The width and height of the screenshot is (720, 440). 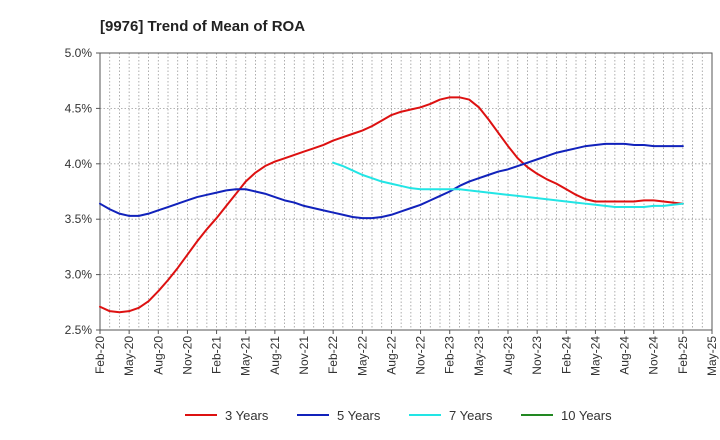 What do you see at coordinates (450, 355) in the screenshot?
I see `x-tick-label: Feb-23` at bounding box center [450, 355].